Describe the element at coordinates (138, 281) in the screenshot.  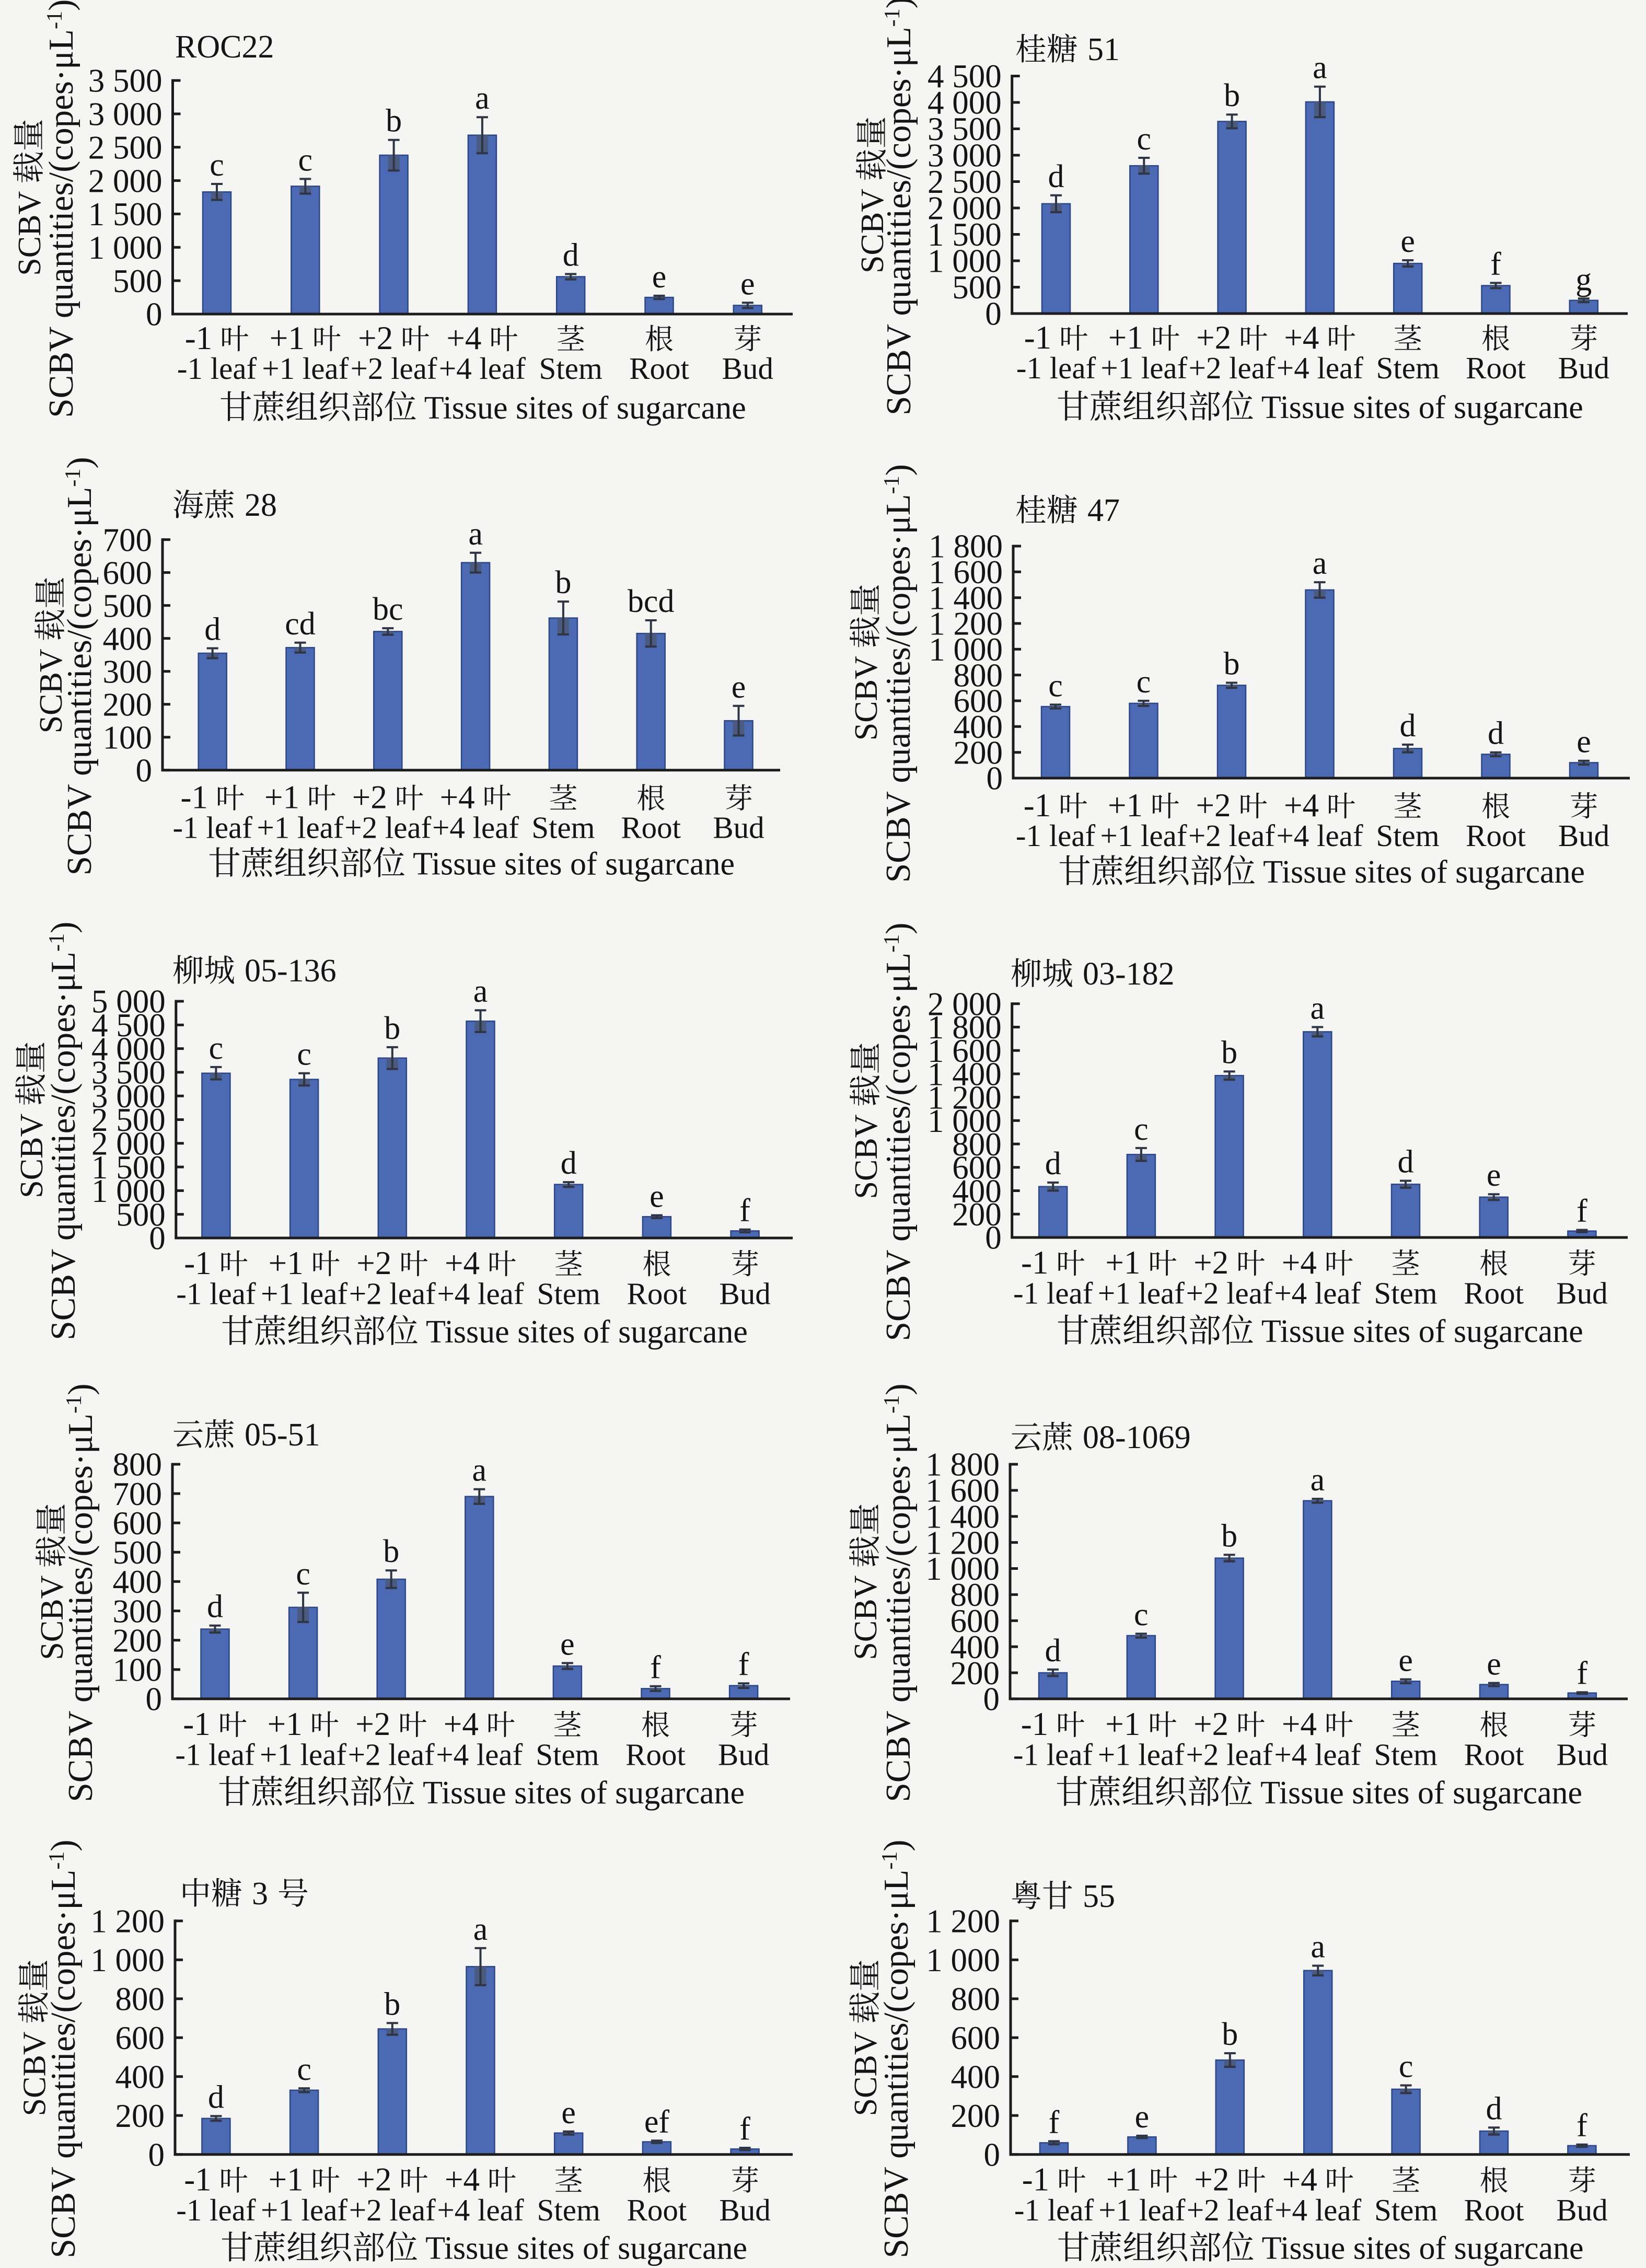
I see `svg-text: 500` at that location.